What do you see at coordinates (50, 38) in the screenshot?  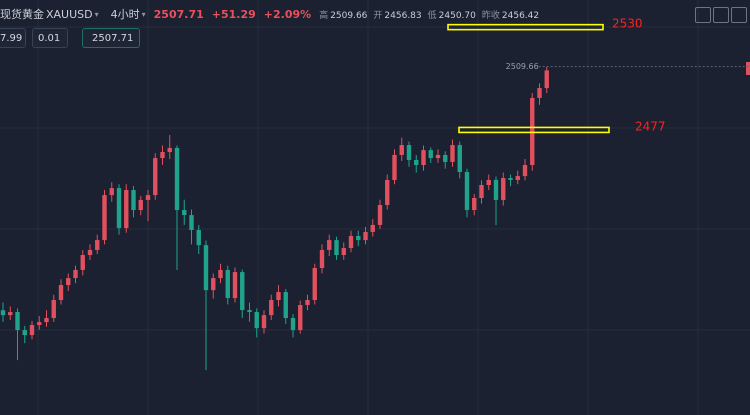 I see `order-input: 0.01` at bounding box center [50, 38].